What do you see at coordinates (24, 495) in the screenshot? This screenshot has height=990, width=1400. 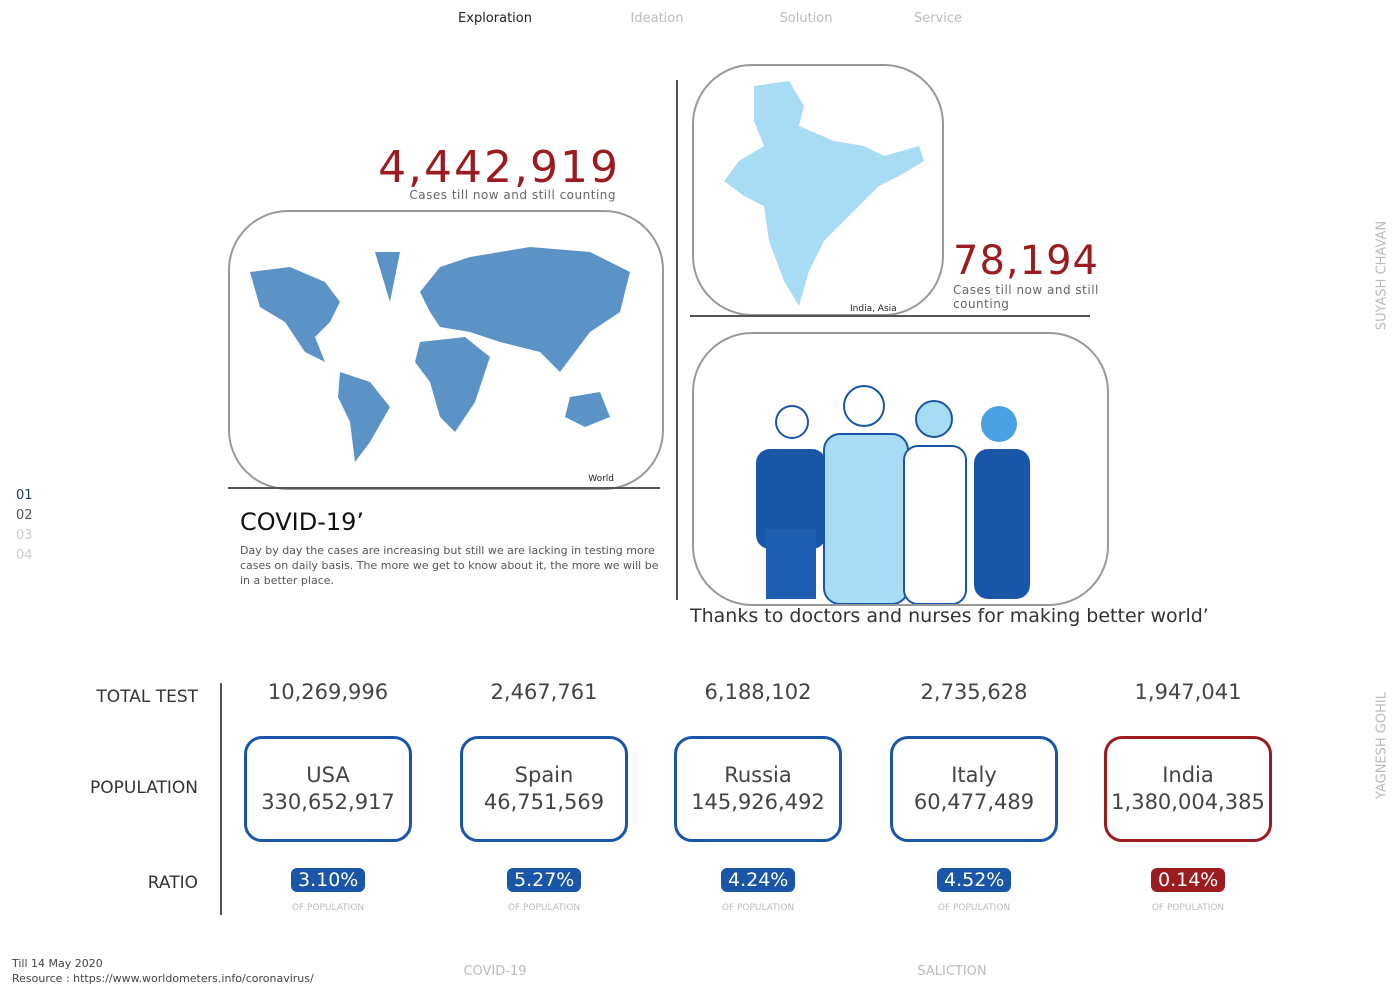 I see `page-number: 01` at bounding box center [24, 495].